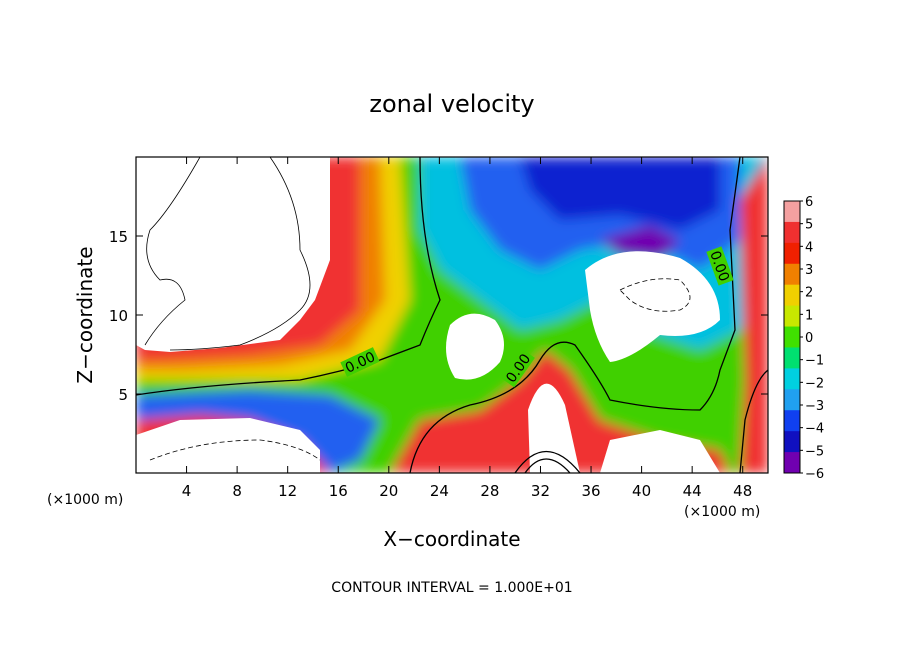  Describe the element at coordinates (809, 202) in the screenshot. I see `colorbar-label: 6` at that location.